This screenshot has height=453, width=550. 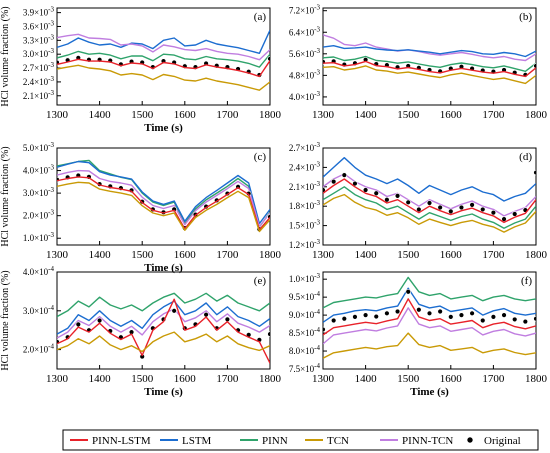 What do you see at coordinates (305, 74) in the screenshot?
I see `y-tick-label: 4.8×10⁻³` at bounding box center [305, 74].